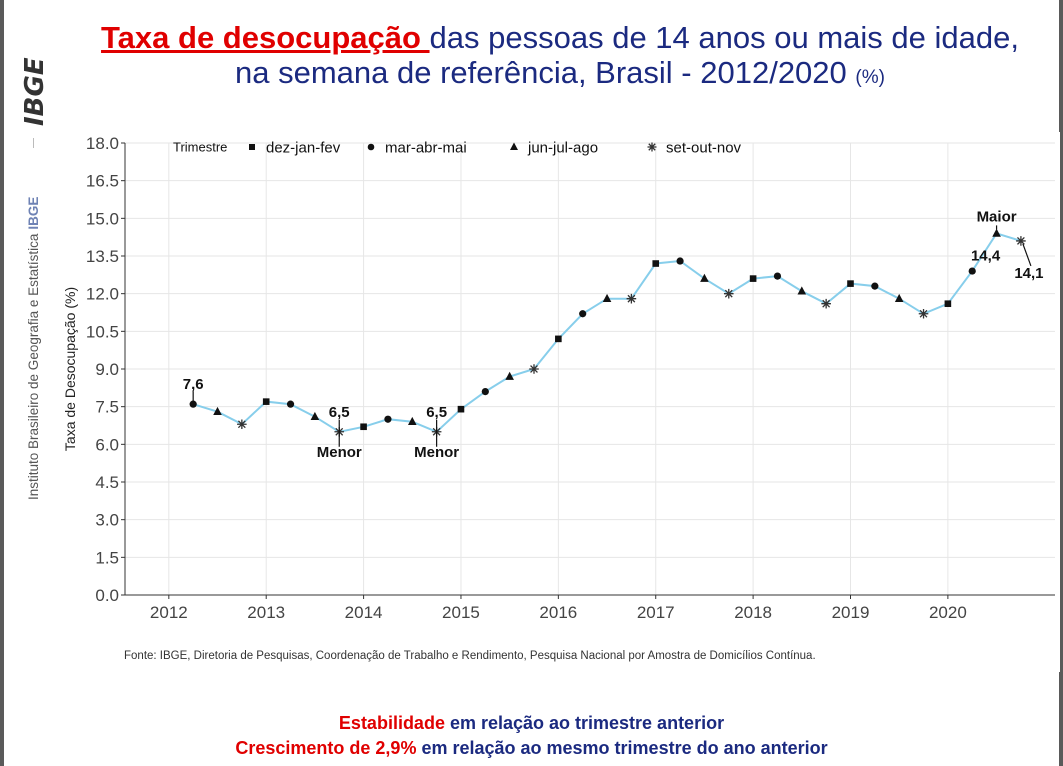 This screenshot has width=1063, height=766. Describe the element at coordinates (986, 255) in the screenshot. I see `annotation-value: 14,4` at that location.